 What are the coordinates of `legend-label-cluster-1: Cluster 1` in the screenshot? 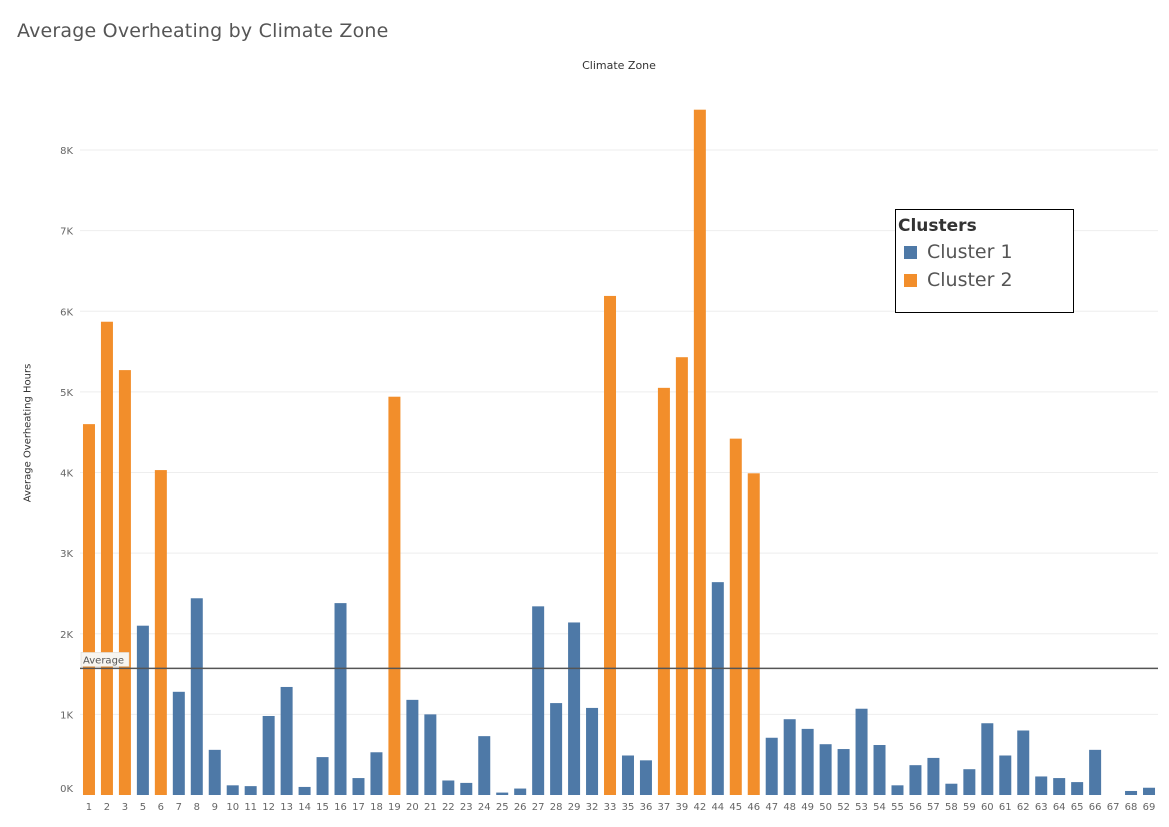 It's located at (970, 252).